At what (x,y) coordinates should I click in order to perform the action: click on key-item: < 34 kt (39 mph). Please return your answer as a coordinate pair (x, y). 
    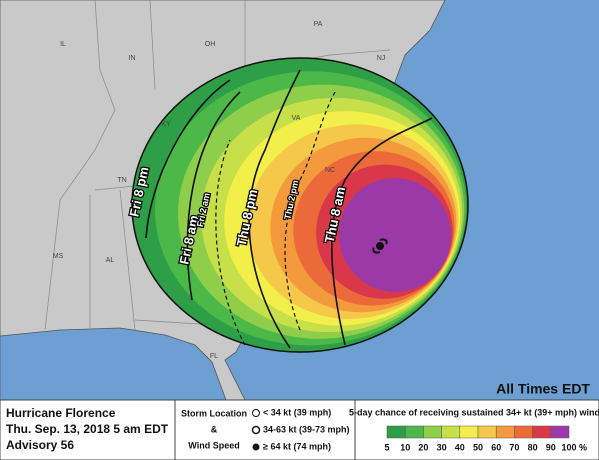
    Looking at the image, I should click on (297, 412).